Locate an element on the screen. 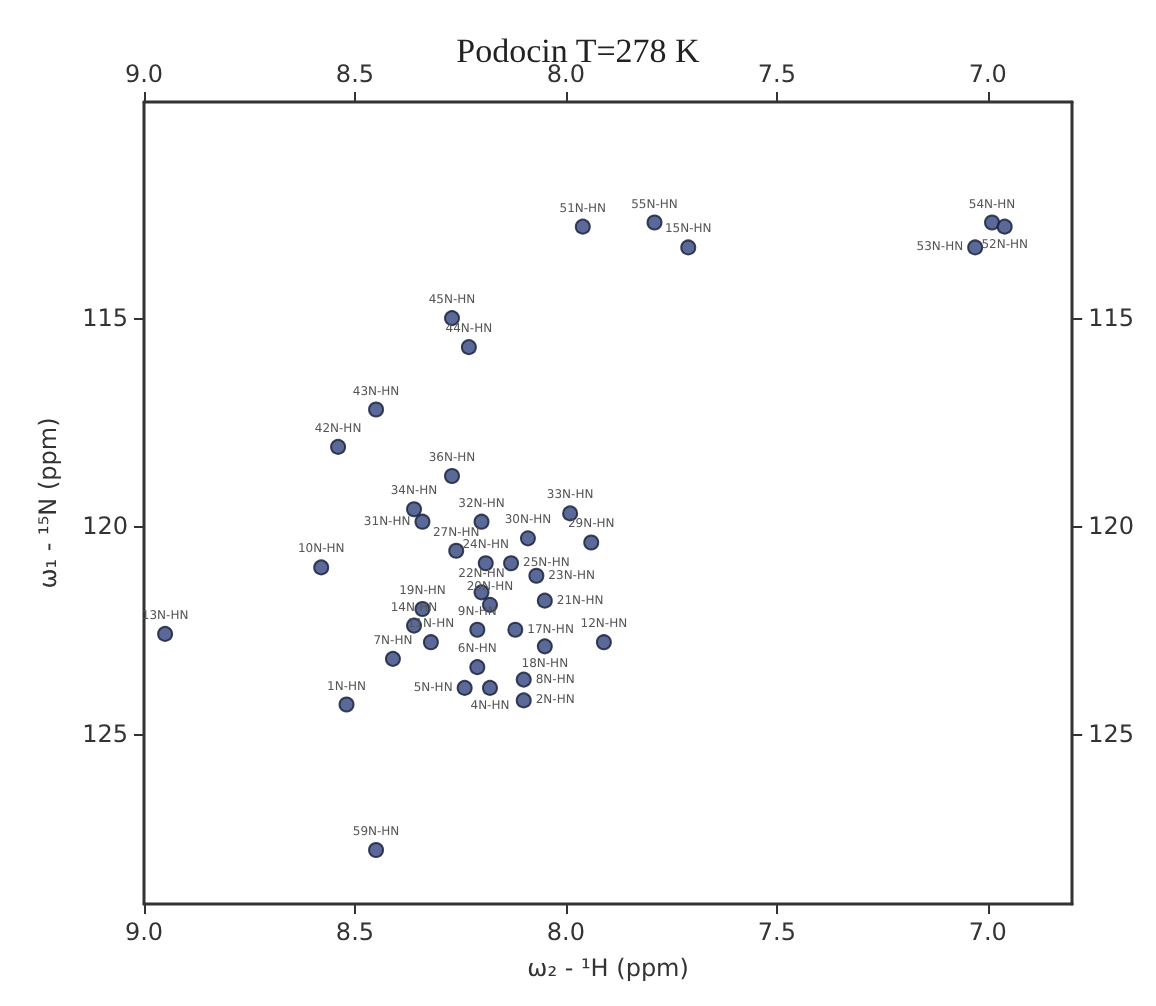 The width and height of the screenshot is (1156, 1006). y2-tick-label: 125 is located at coordinates (1111, 733).